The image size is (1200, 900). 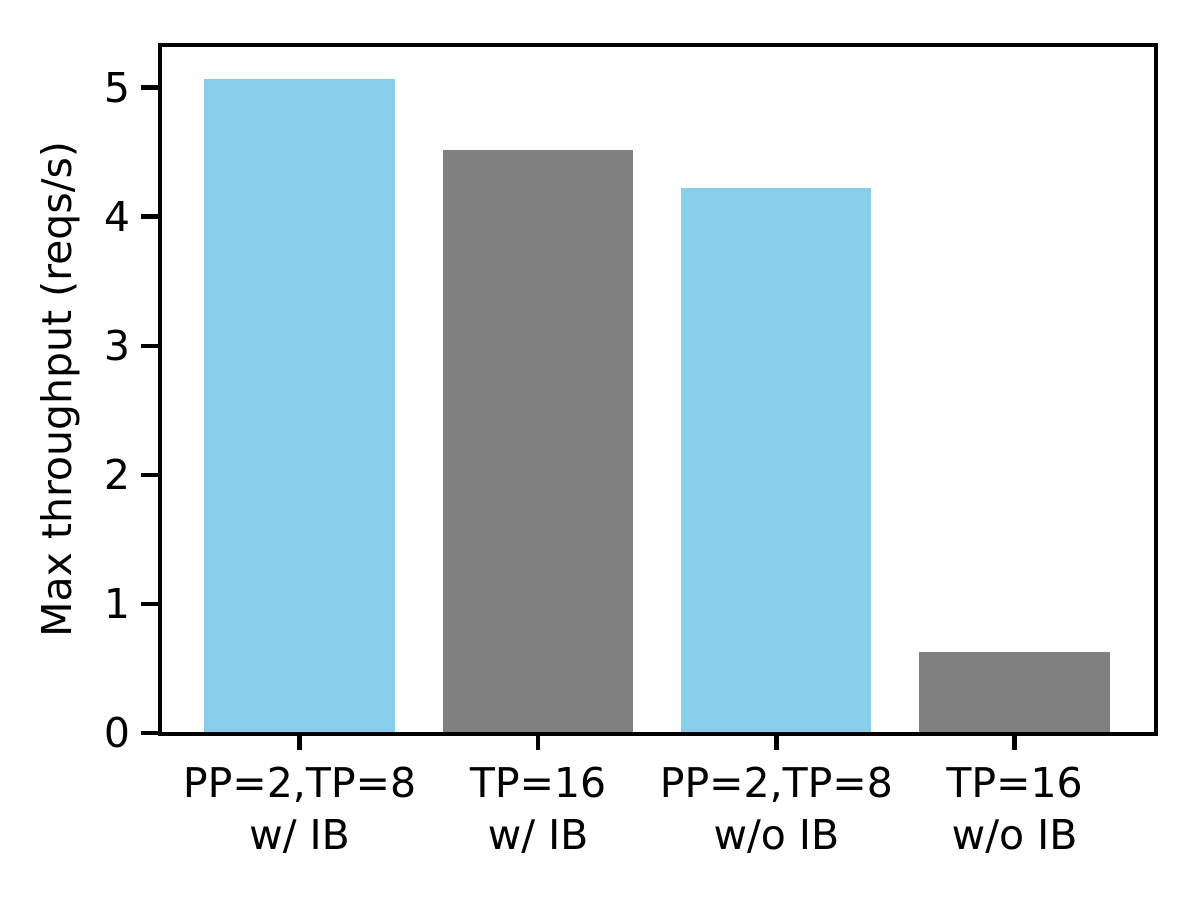 I want to click on y-tick-label: 1, so click(x=116, y=603).